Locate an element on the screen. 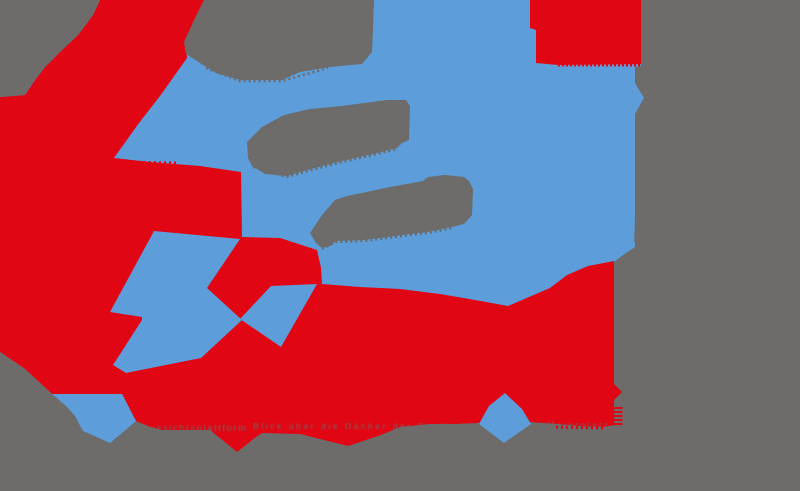  svg-text: Aussichtsplattform is located at coordinates (194, 428).